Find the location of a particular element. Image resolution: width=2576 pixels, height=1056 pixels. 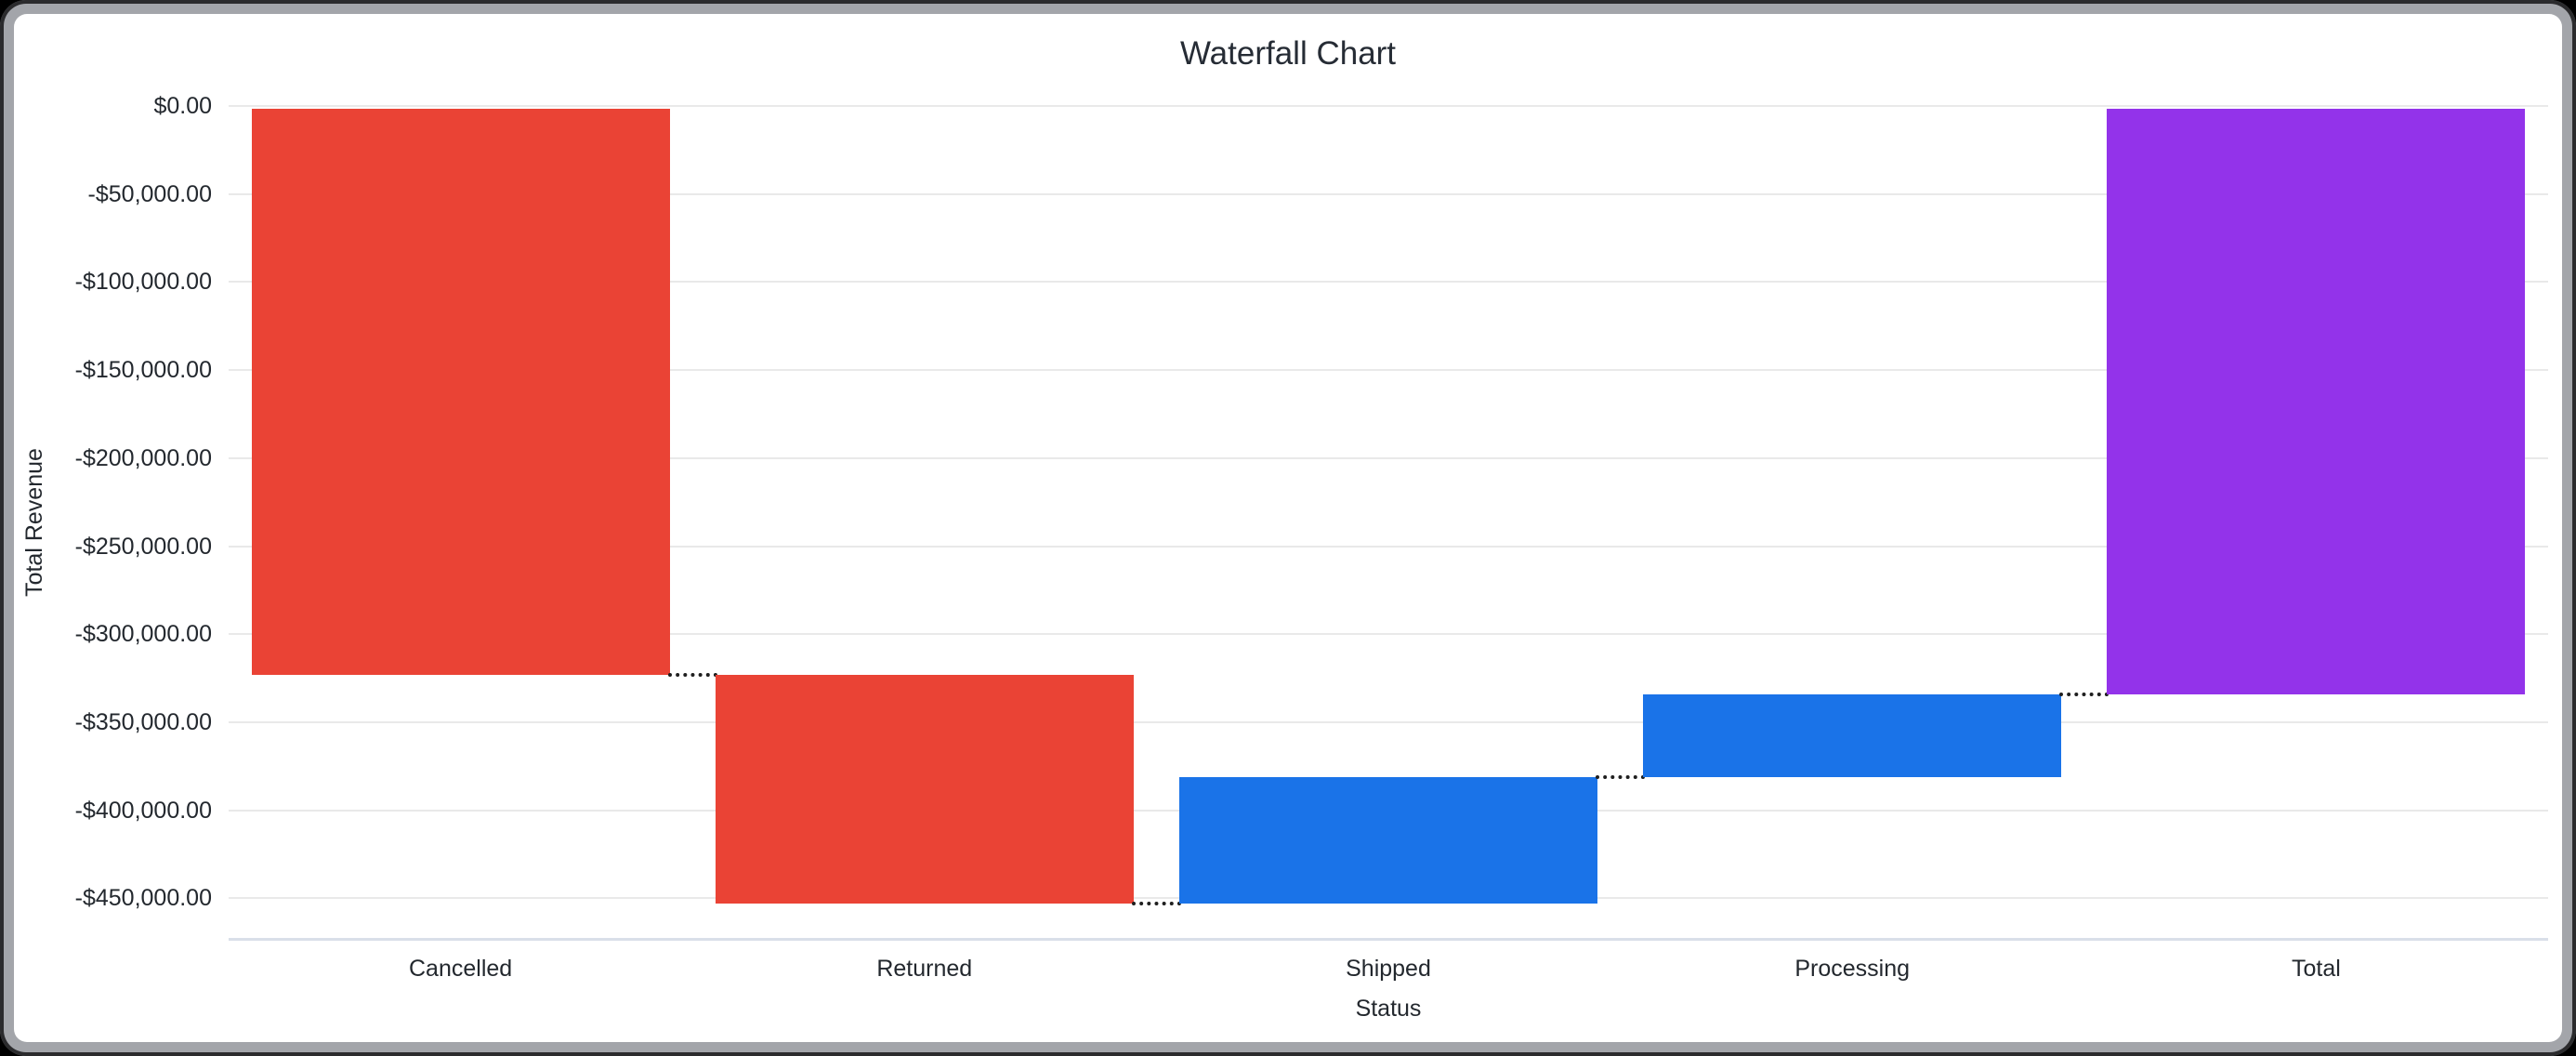

x-axis-label-cancelled: Cancelled is located at coordinates (461, 969).